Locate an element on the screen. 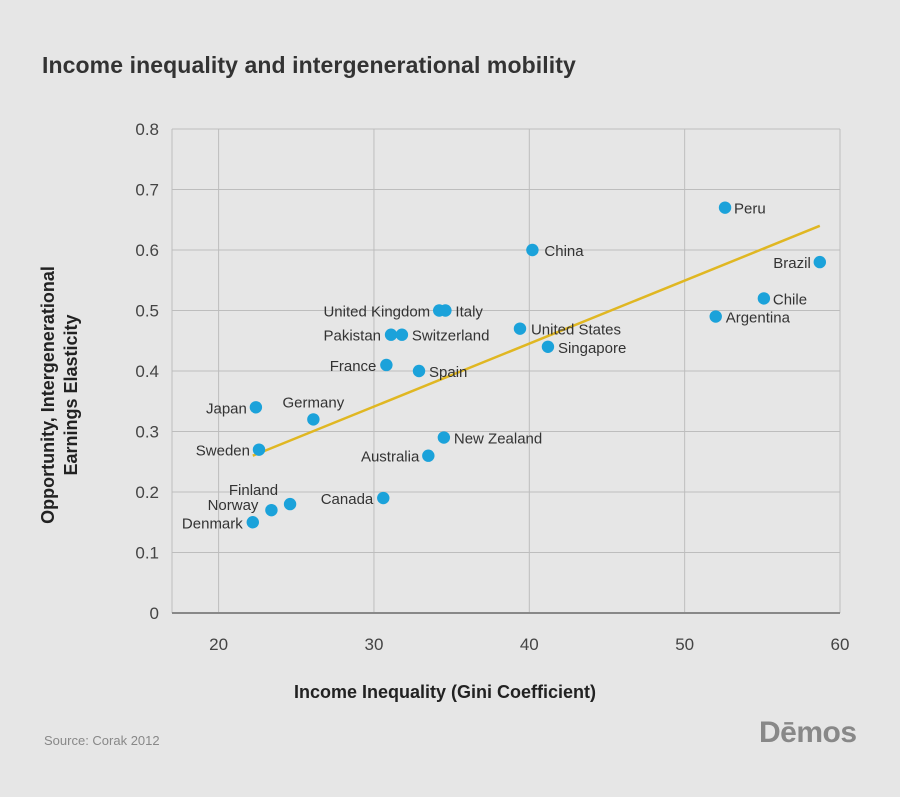 The image size is (900, 797). point-italy is located at coordinates (445, 310).